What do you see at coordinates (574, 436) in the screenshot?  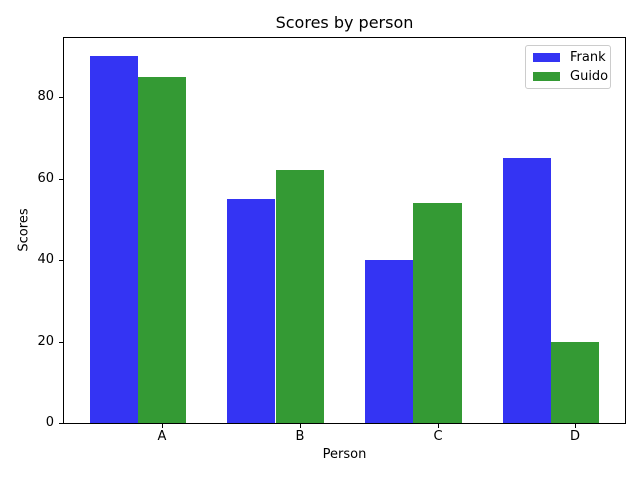 I see `x-tick-label: D` at bounding box center [574, 436].